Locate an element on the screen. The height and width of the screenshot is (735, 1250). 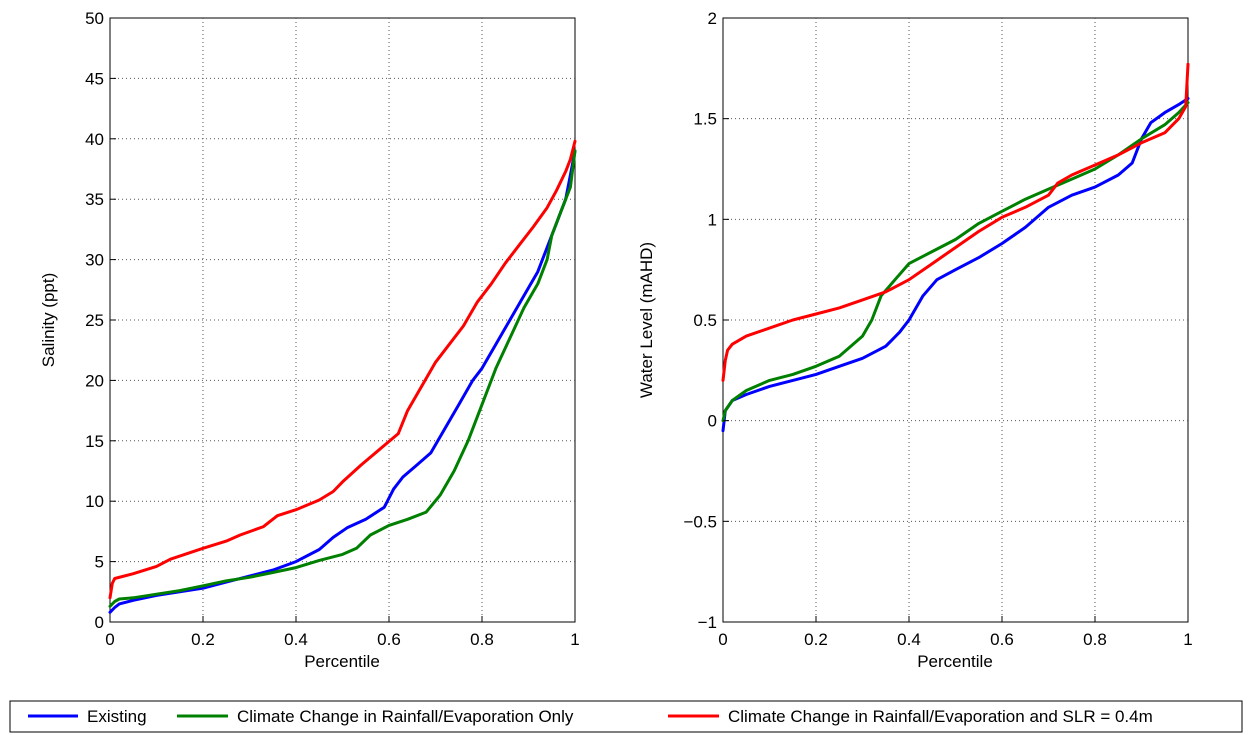
salinity-y-tick-label: 25 is located at coordinates (94, 320).